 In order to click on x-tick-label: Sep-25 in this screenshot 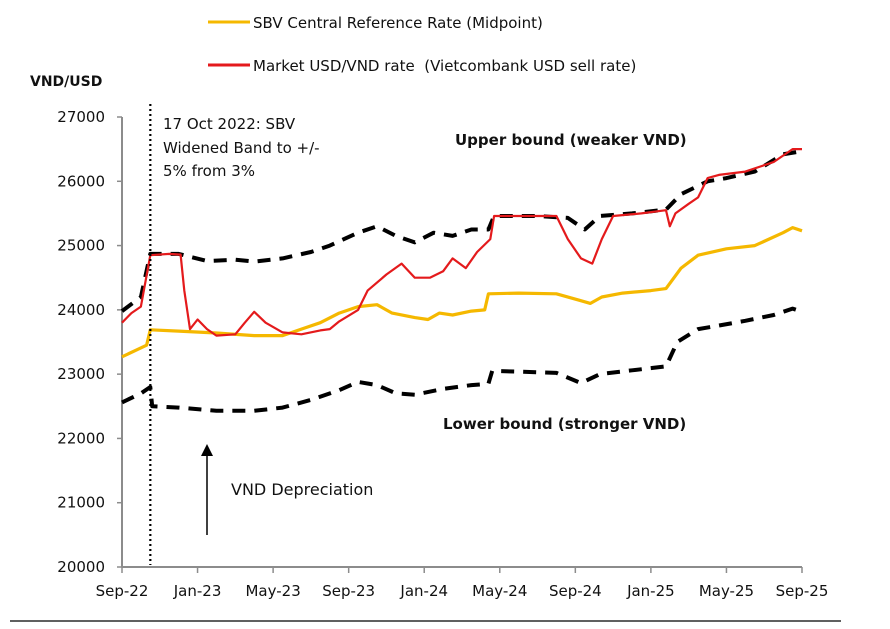, I will do `click(802, 591)`.